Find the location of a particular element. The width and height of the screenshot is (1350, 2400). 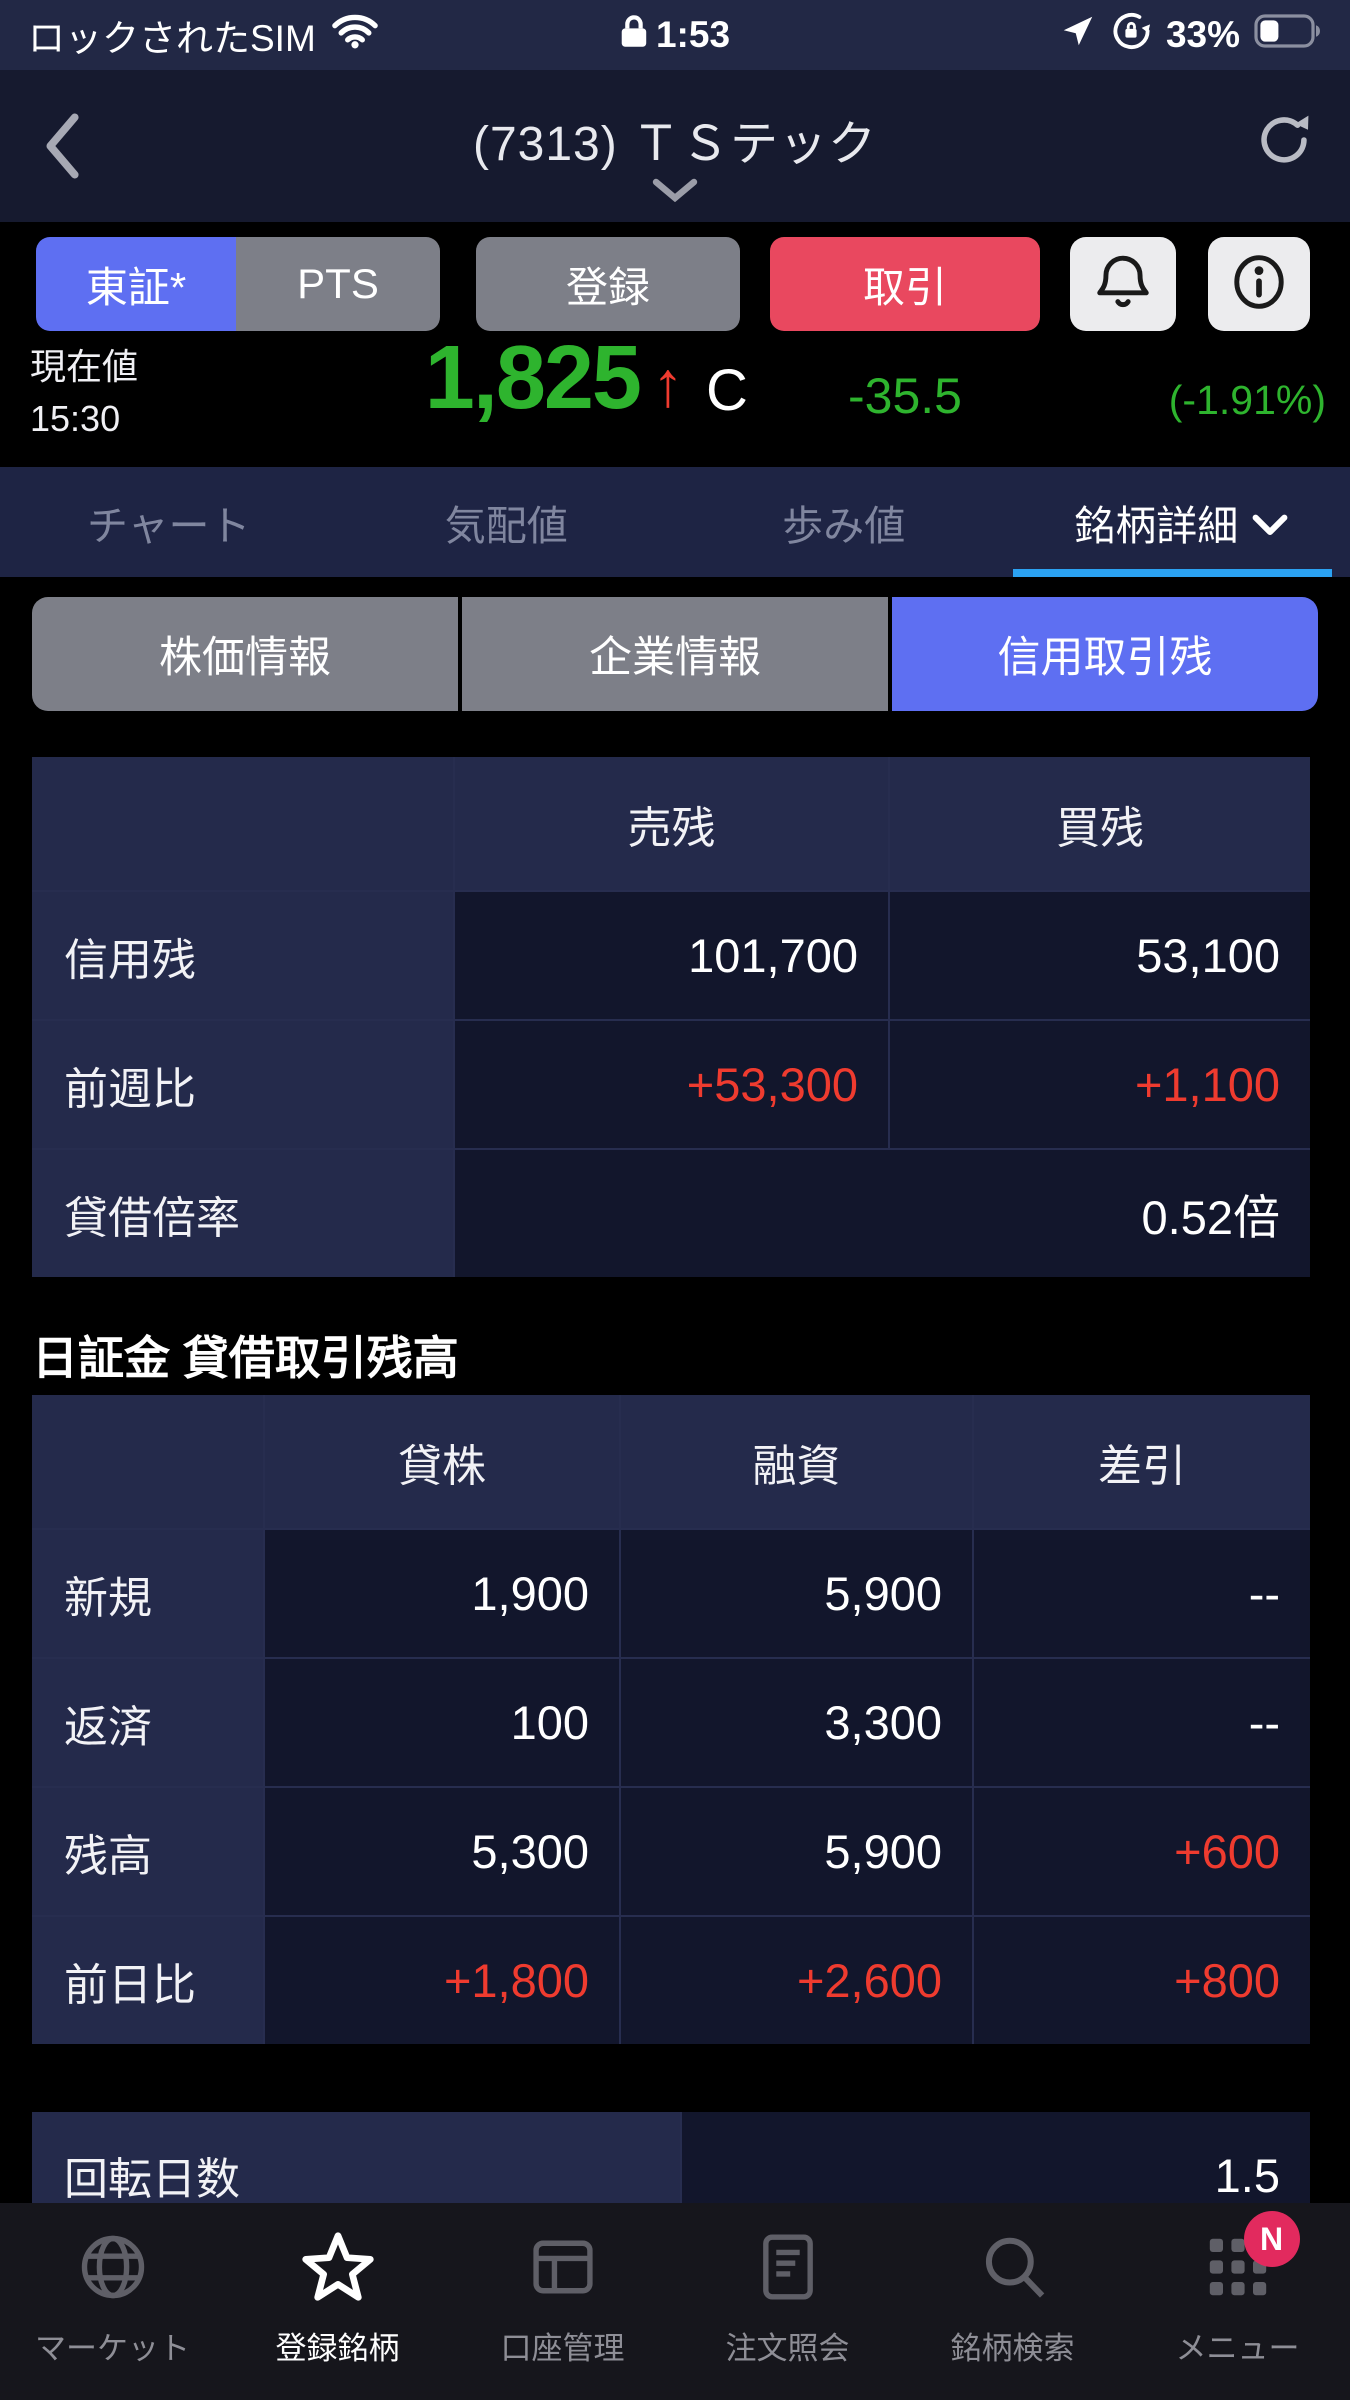

back-button is located at coordinates (62, 146).